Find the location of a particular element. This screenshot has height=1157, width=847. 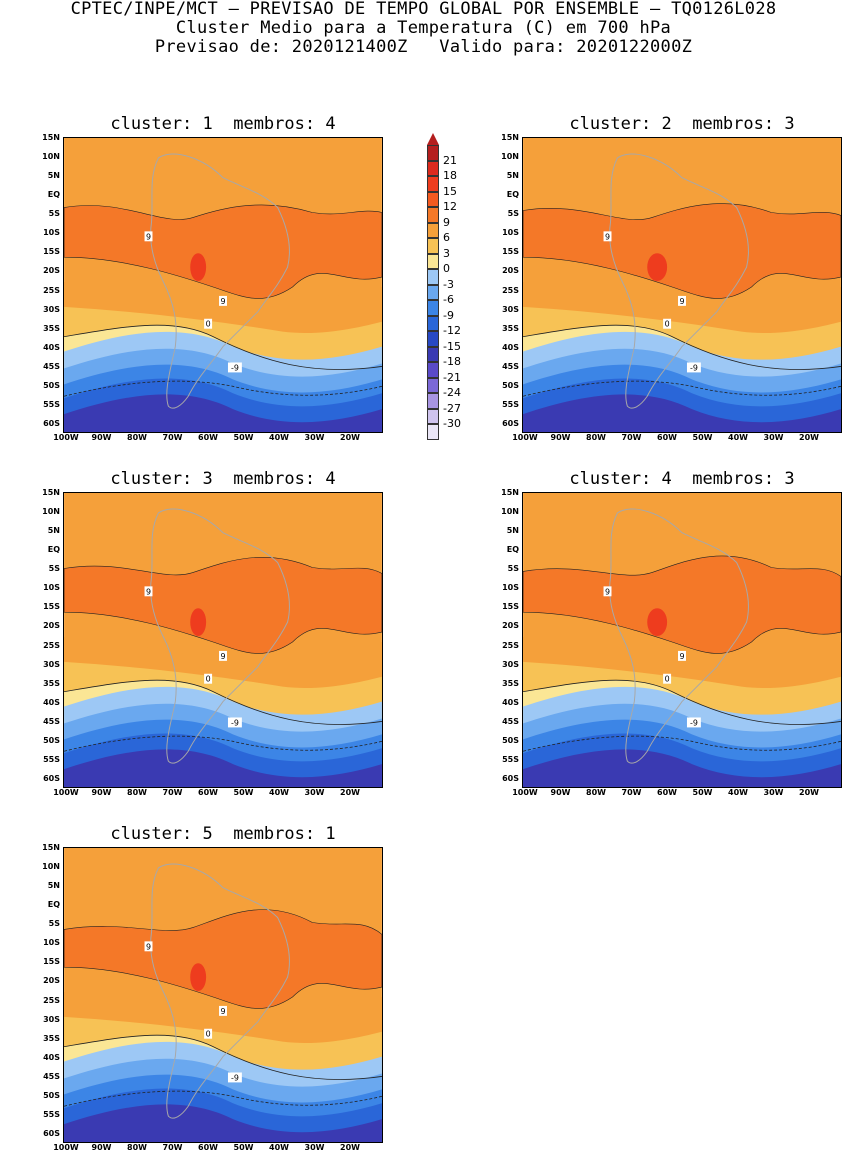

longitude-label: 100W is located at coordinates (66, 437).